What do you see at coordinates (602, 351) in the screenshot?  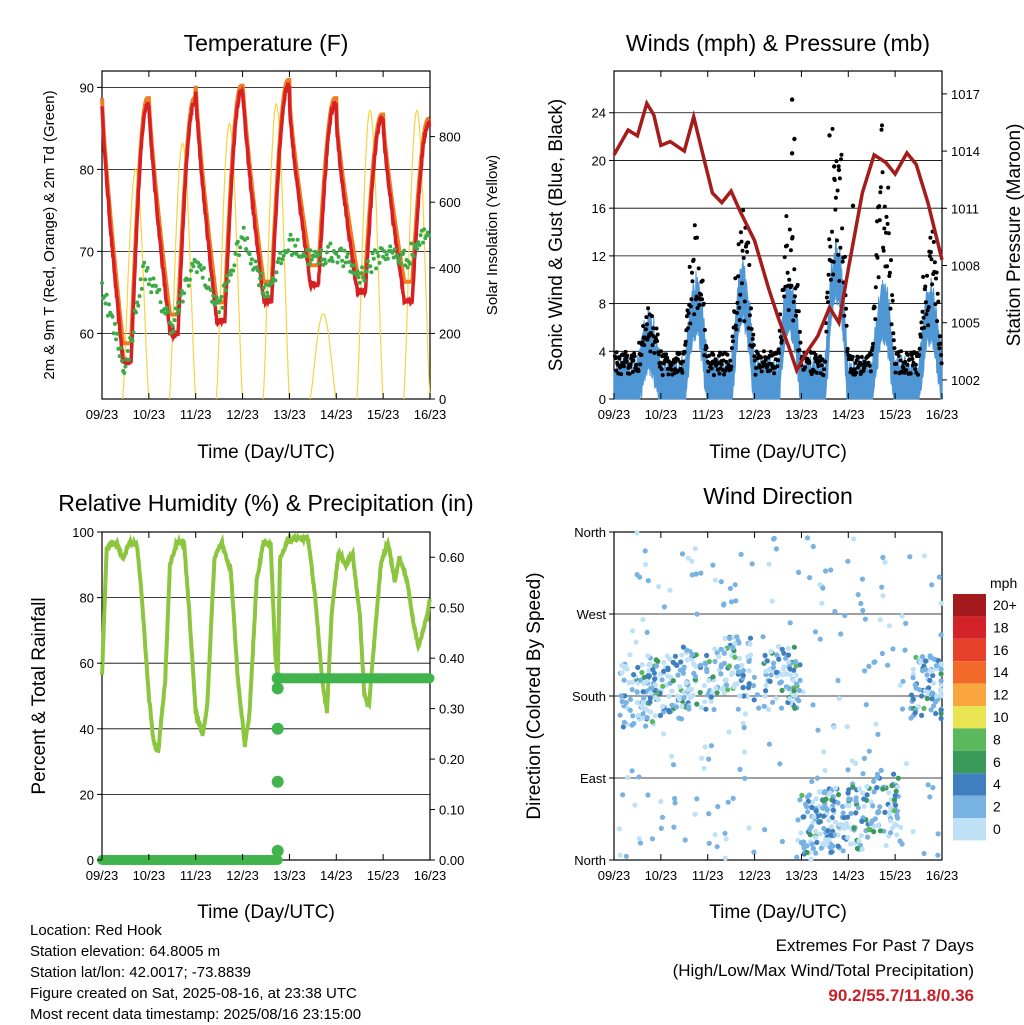 I see `winds-ytick-label: 4` at bounding box center [602, 351].